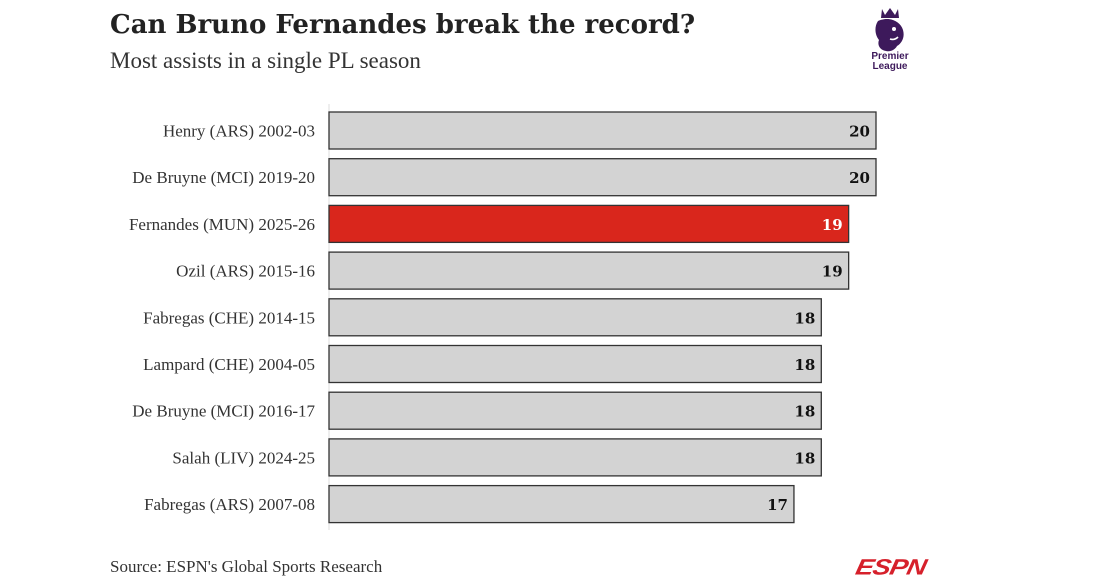 This screenshot has width=1116, height=586. Describe the element at coordinates (889, 30) in the screenshot. I see `premier-league-lion-icon` at that location.